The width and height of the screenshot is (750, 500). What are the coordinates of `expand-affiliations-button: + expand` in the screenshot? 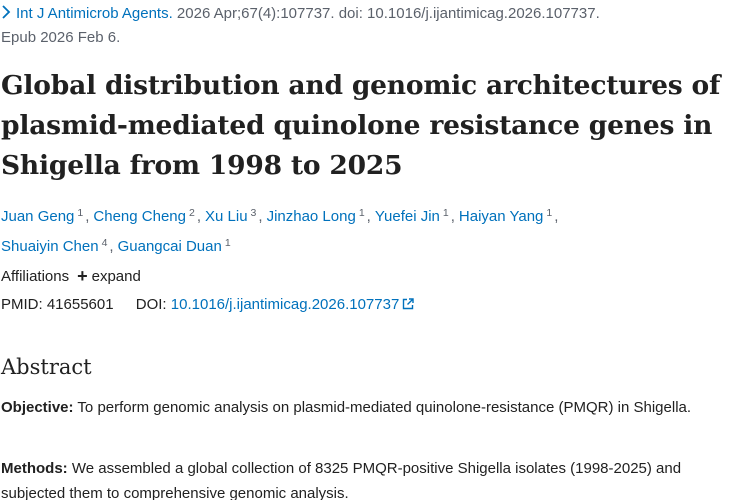 It's located at (109, 276).